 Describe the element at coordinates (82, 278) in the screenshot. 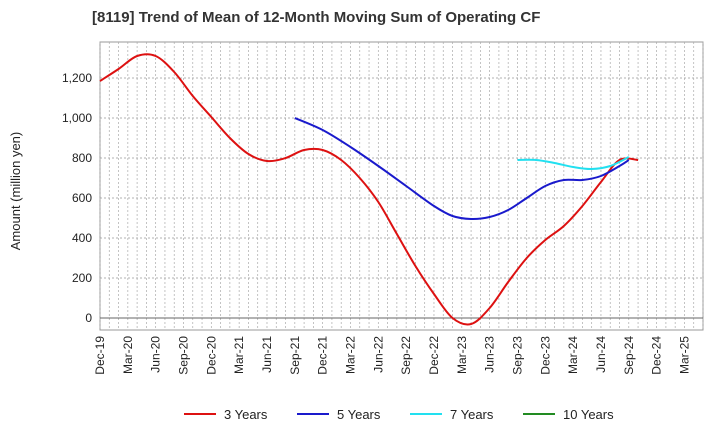

I see `y-tick-label: 200` at that location.